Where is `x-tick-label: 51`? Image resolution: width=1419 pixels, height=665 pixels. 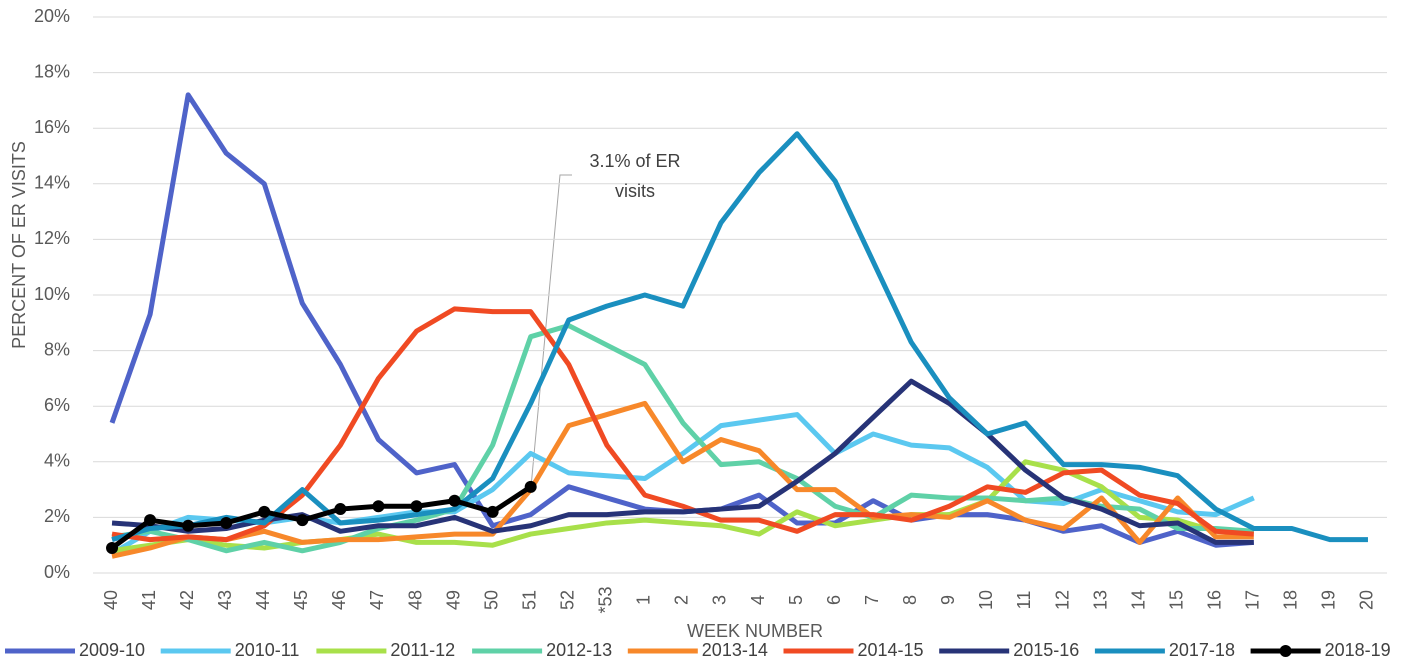 x-tick-label: 51 is located at coordinates (529, 600).